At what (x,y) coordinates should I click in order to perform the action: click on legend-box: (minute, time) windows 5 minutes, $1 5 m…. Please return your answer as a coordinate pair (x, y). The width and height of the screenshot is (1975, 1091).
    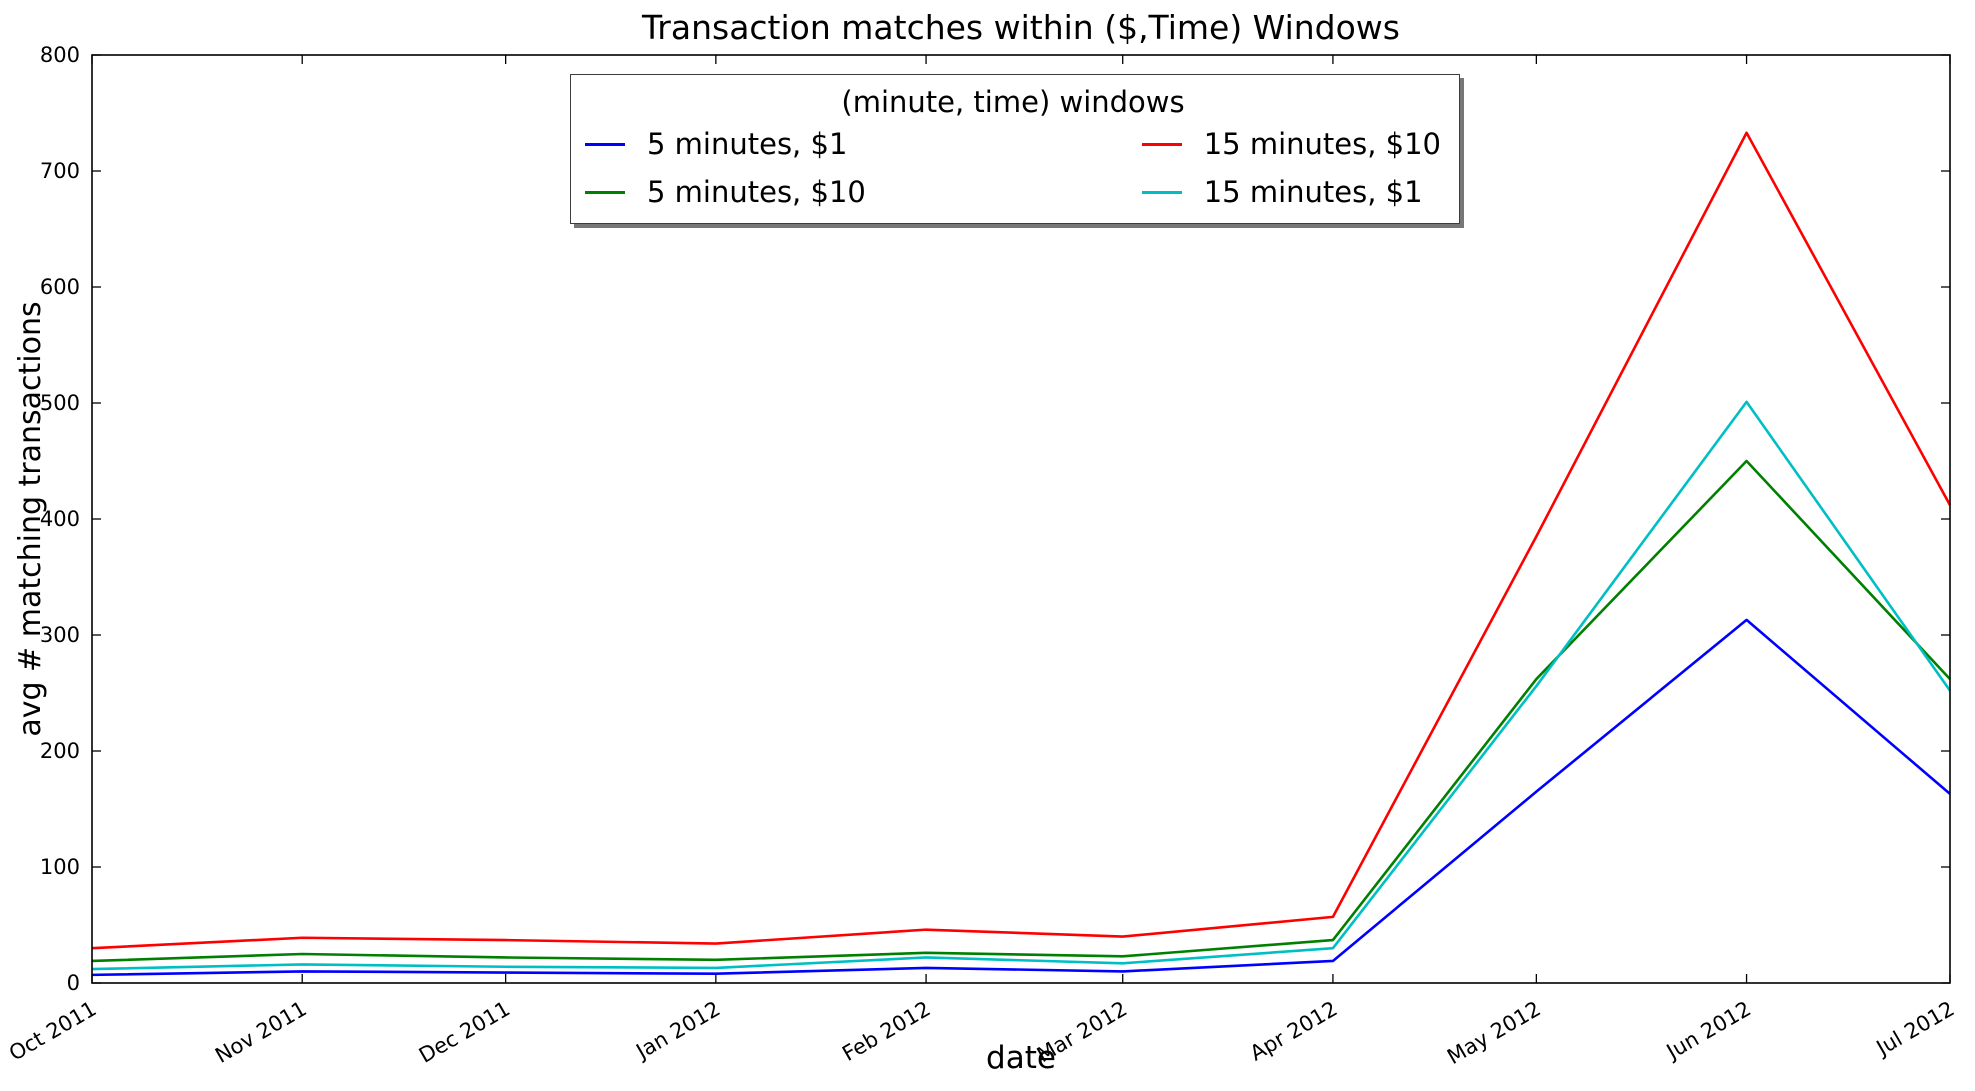
    Looking at the image, I should click on (1015, 149).